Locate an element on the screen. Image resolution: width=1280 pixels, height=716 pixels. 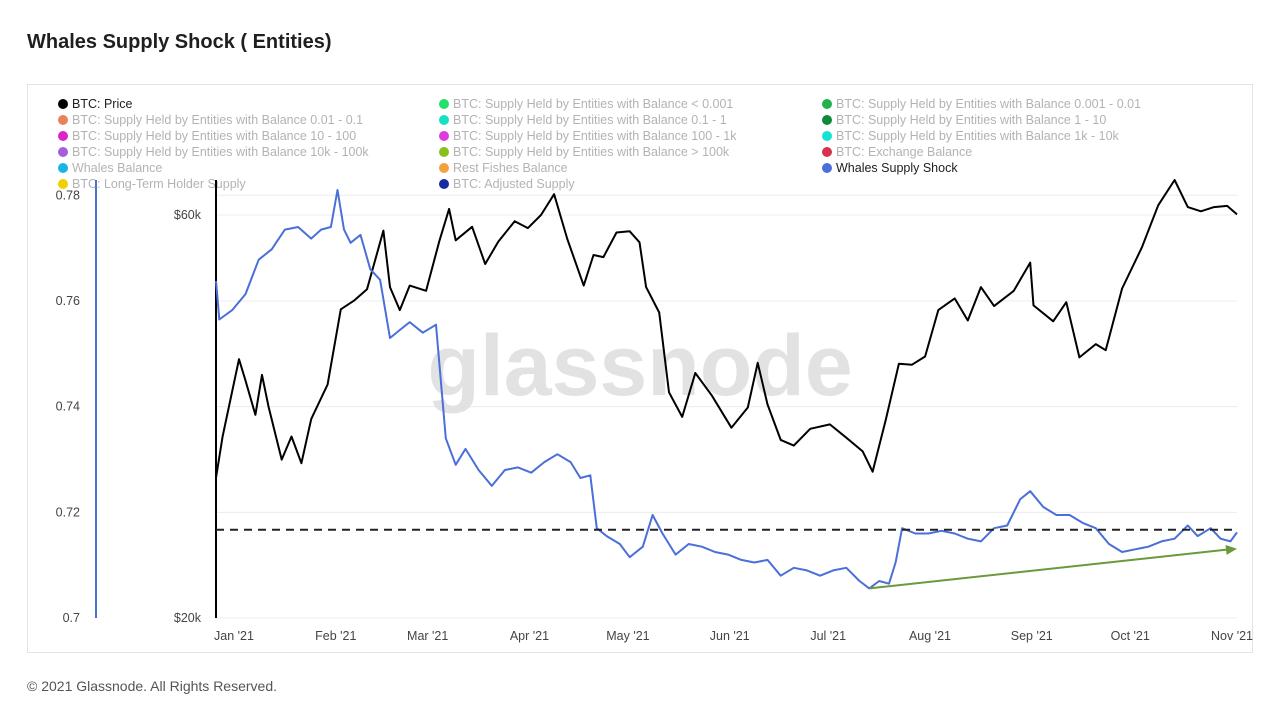
x-tick-label: May '21 is located at coordinates (627, 636).